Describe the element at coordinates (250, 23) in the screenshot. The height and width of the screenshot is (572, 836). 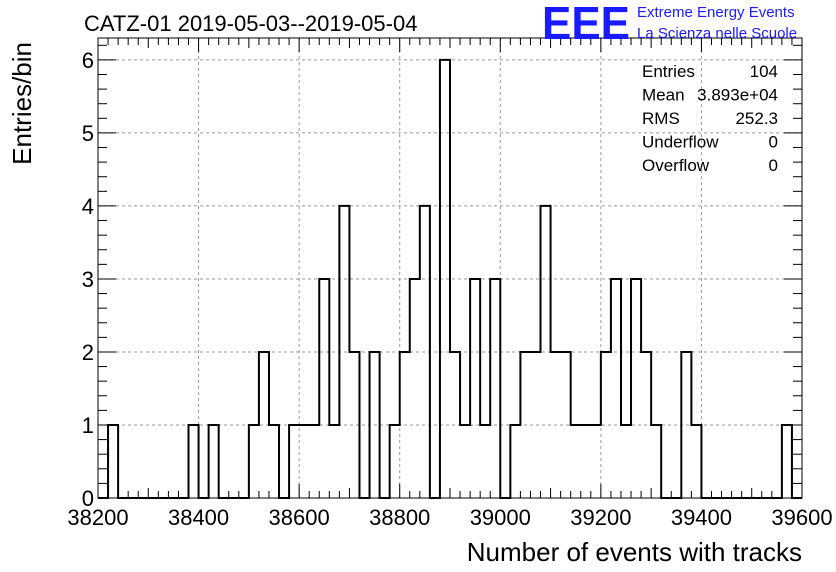
I see `chart-title: CATZ-01 2019-05-03--2019-05-04` at that location.